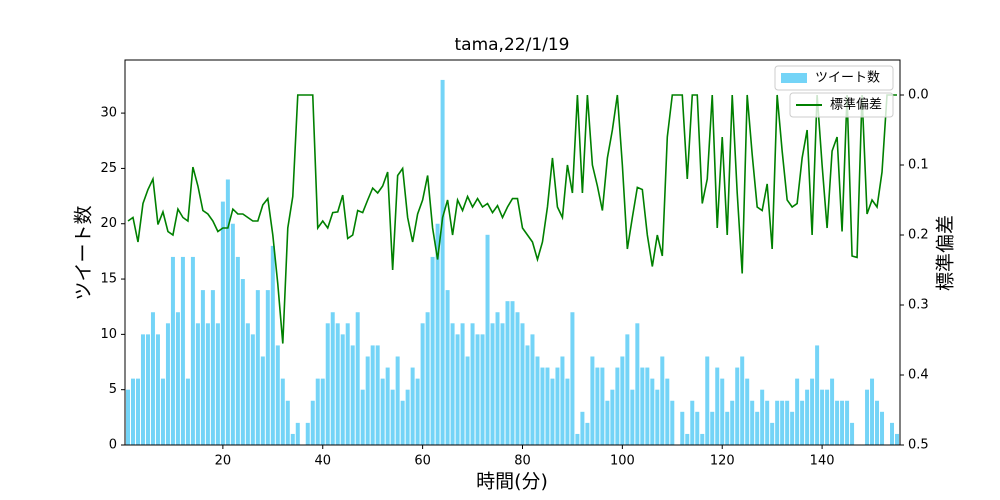  What do you see at coordinates (422, 461) in the screenshot?
I see `x-tick-label: 60` at bounding box center [422, 461].